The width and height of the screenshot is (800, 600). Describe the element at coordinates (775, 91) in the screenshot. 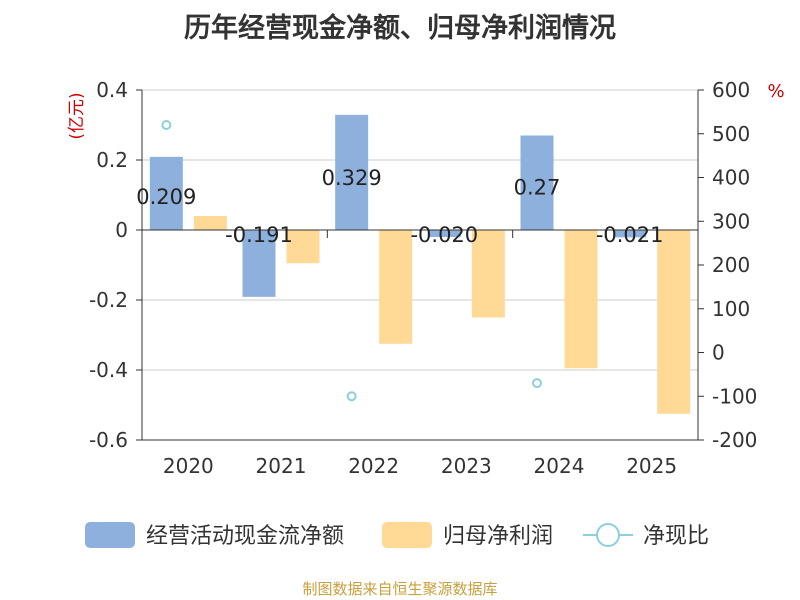

I see `y-axis-title-right: %` at that location.